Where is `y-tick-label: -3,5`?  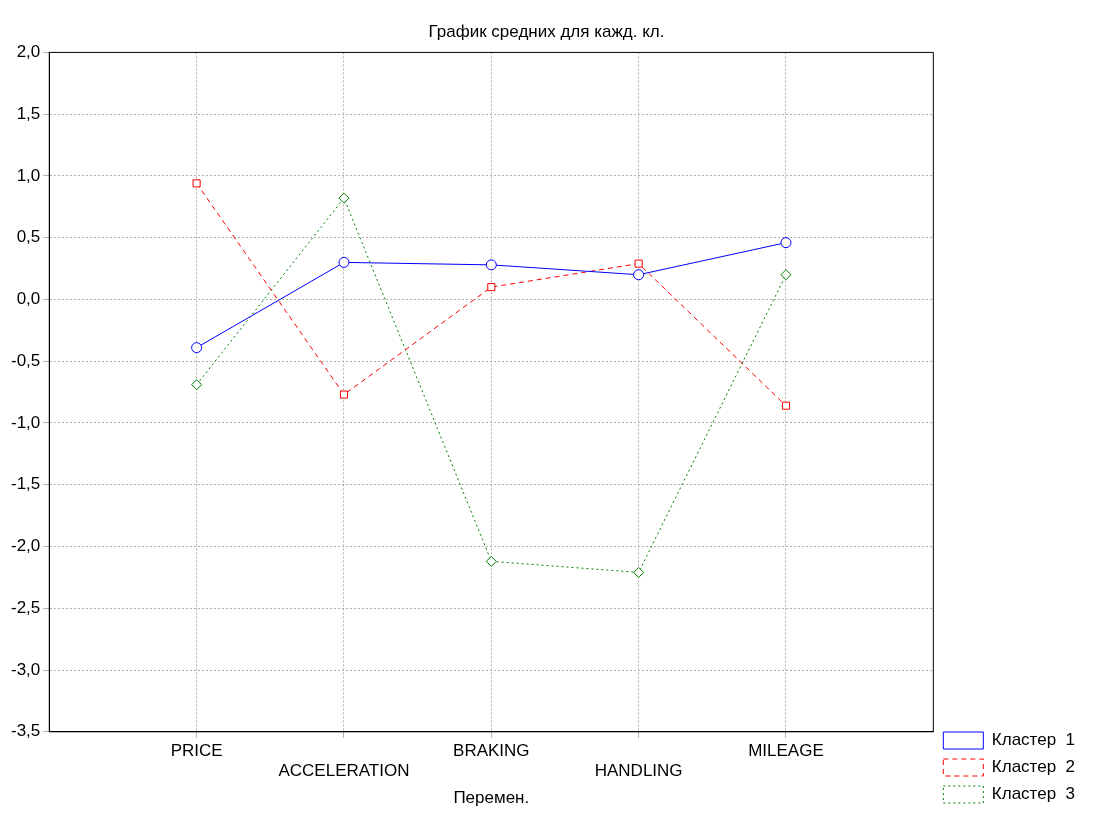
y-tick-label: -3,5 is located at coordinates (26, 731).